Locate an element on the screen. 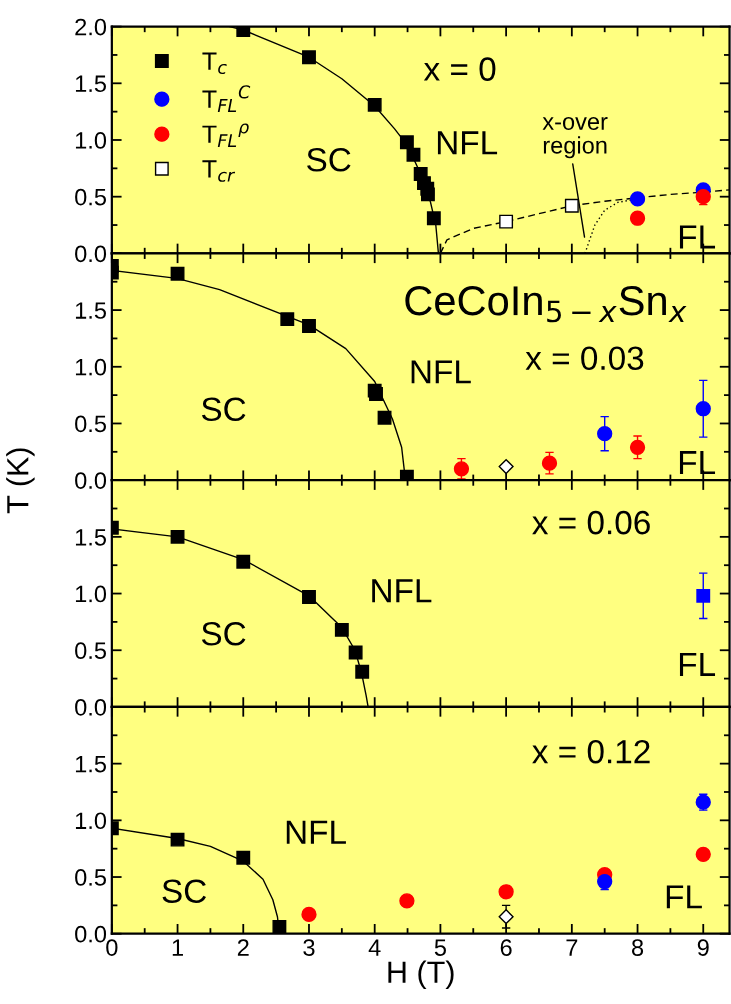 Image resolution: width=731 pixels, height=1004 pixels. x-tick-label: 6 is located at coordinates (506, 947).